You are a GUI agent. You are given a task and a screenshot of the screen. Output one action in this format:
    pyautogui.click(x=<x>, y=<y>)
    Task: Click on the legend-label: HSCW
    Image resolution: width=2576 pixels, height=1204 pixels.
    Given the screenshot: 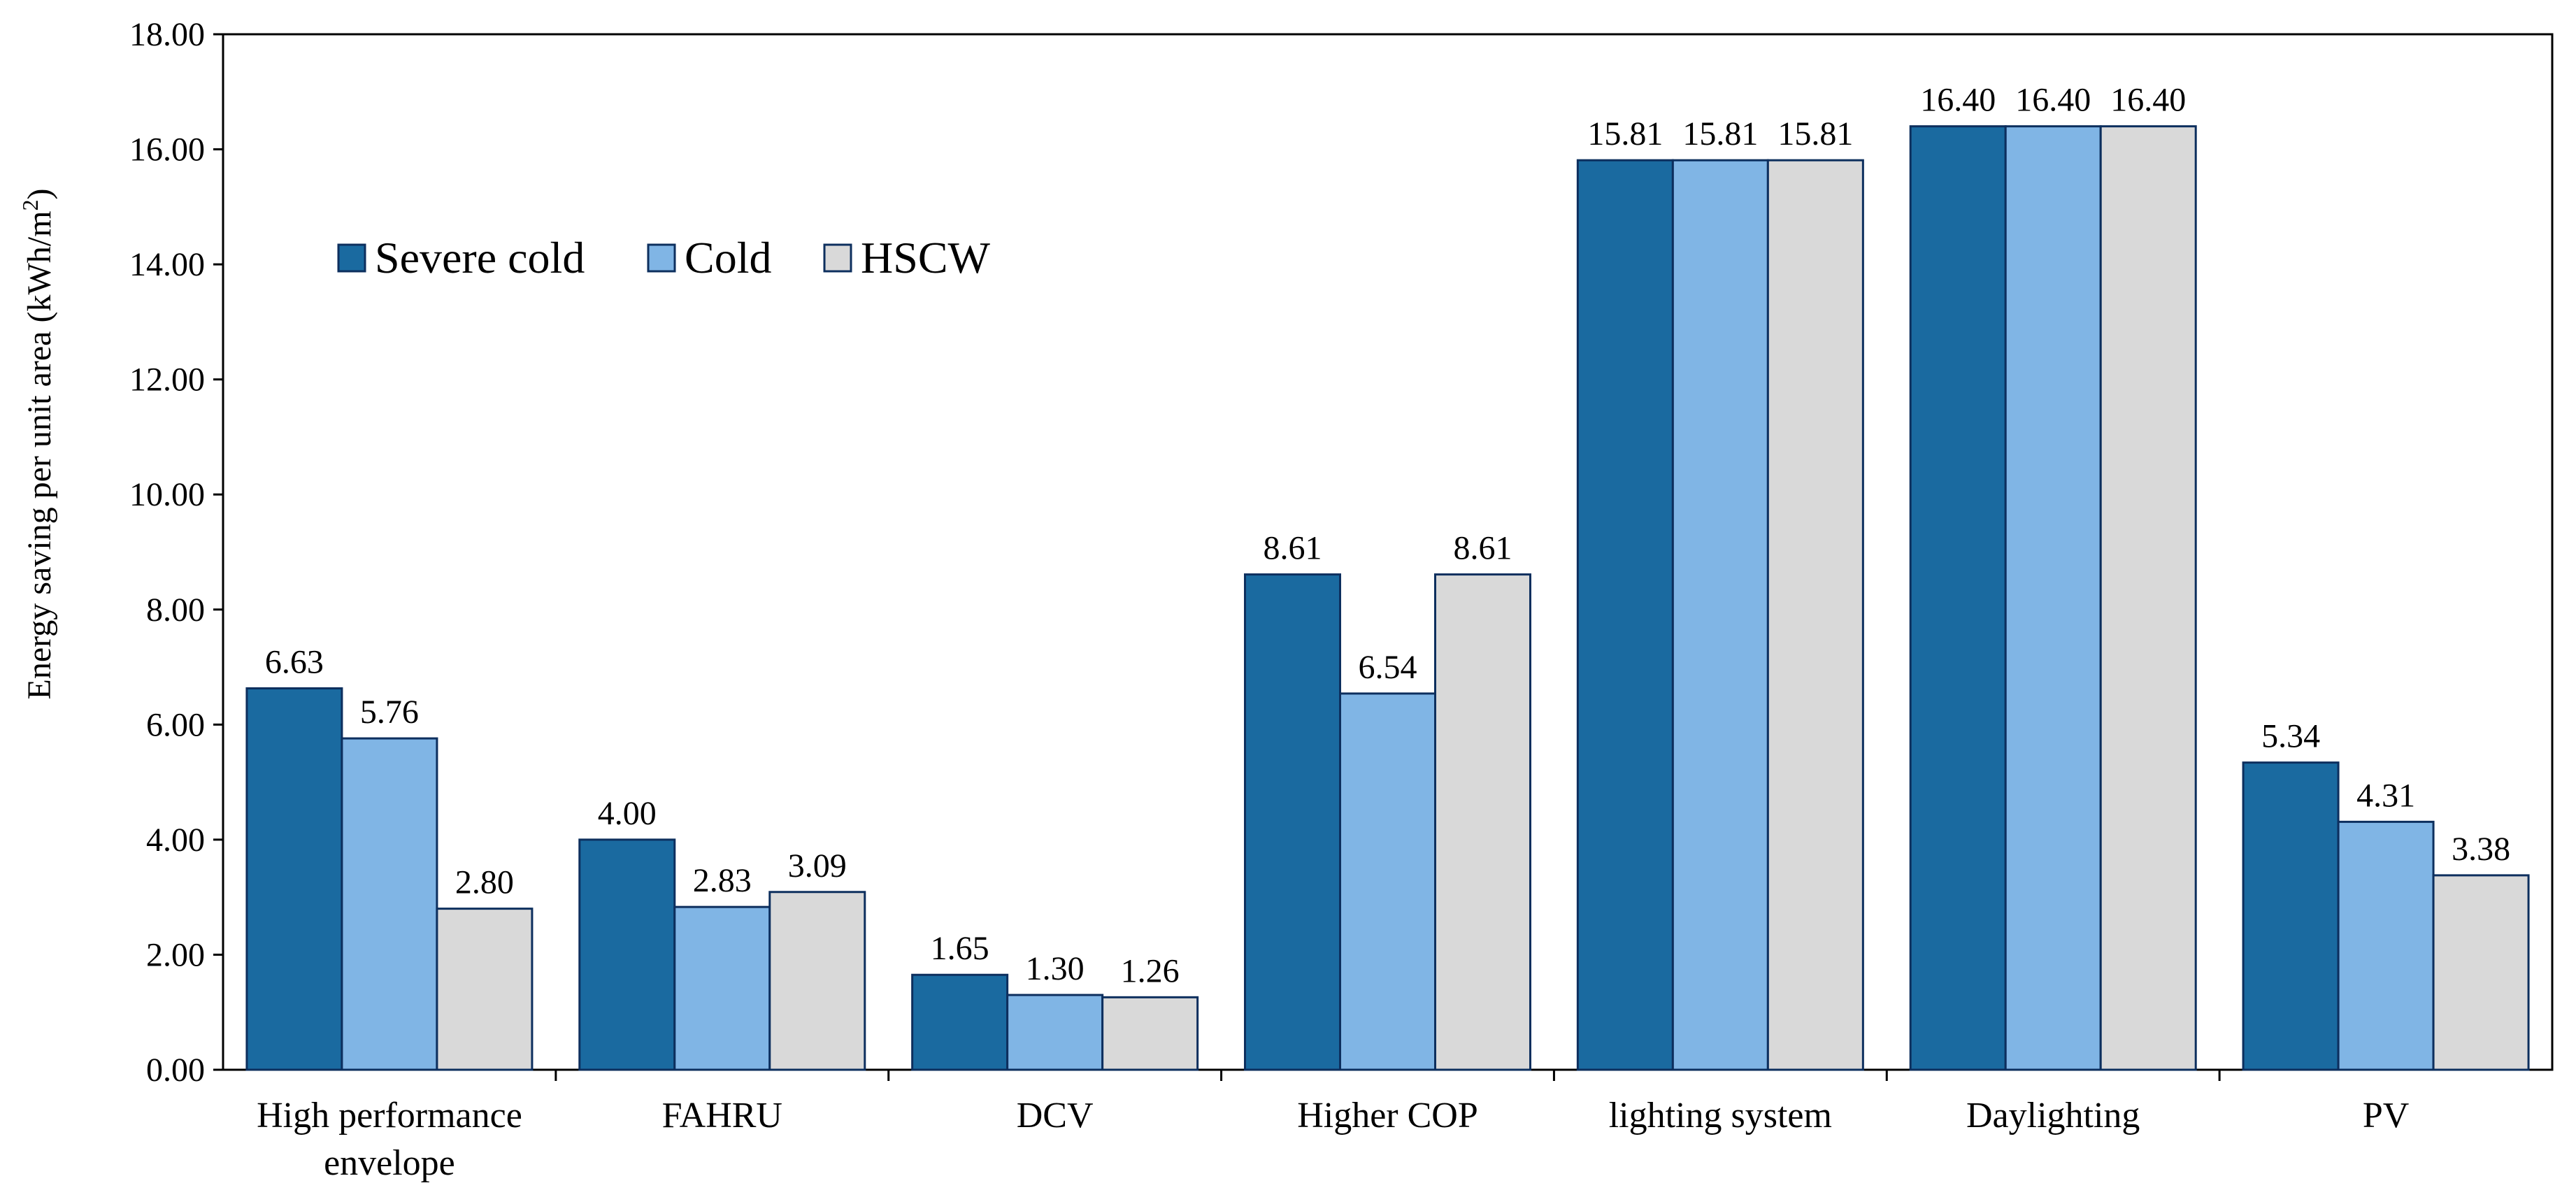 What is the action you would take?
    pyautogui.click(x=926, y=258)
    